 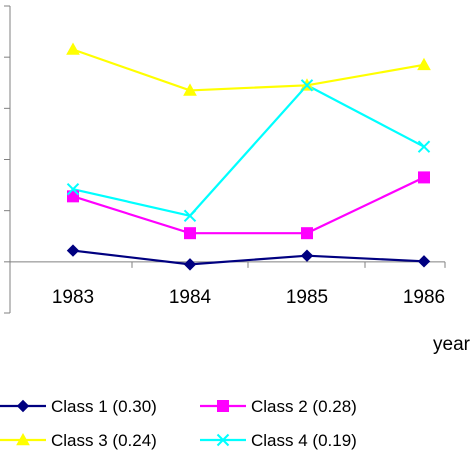 I want to click on legend-item-1: Class 1 (0.30), so click(x=78, y=406).